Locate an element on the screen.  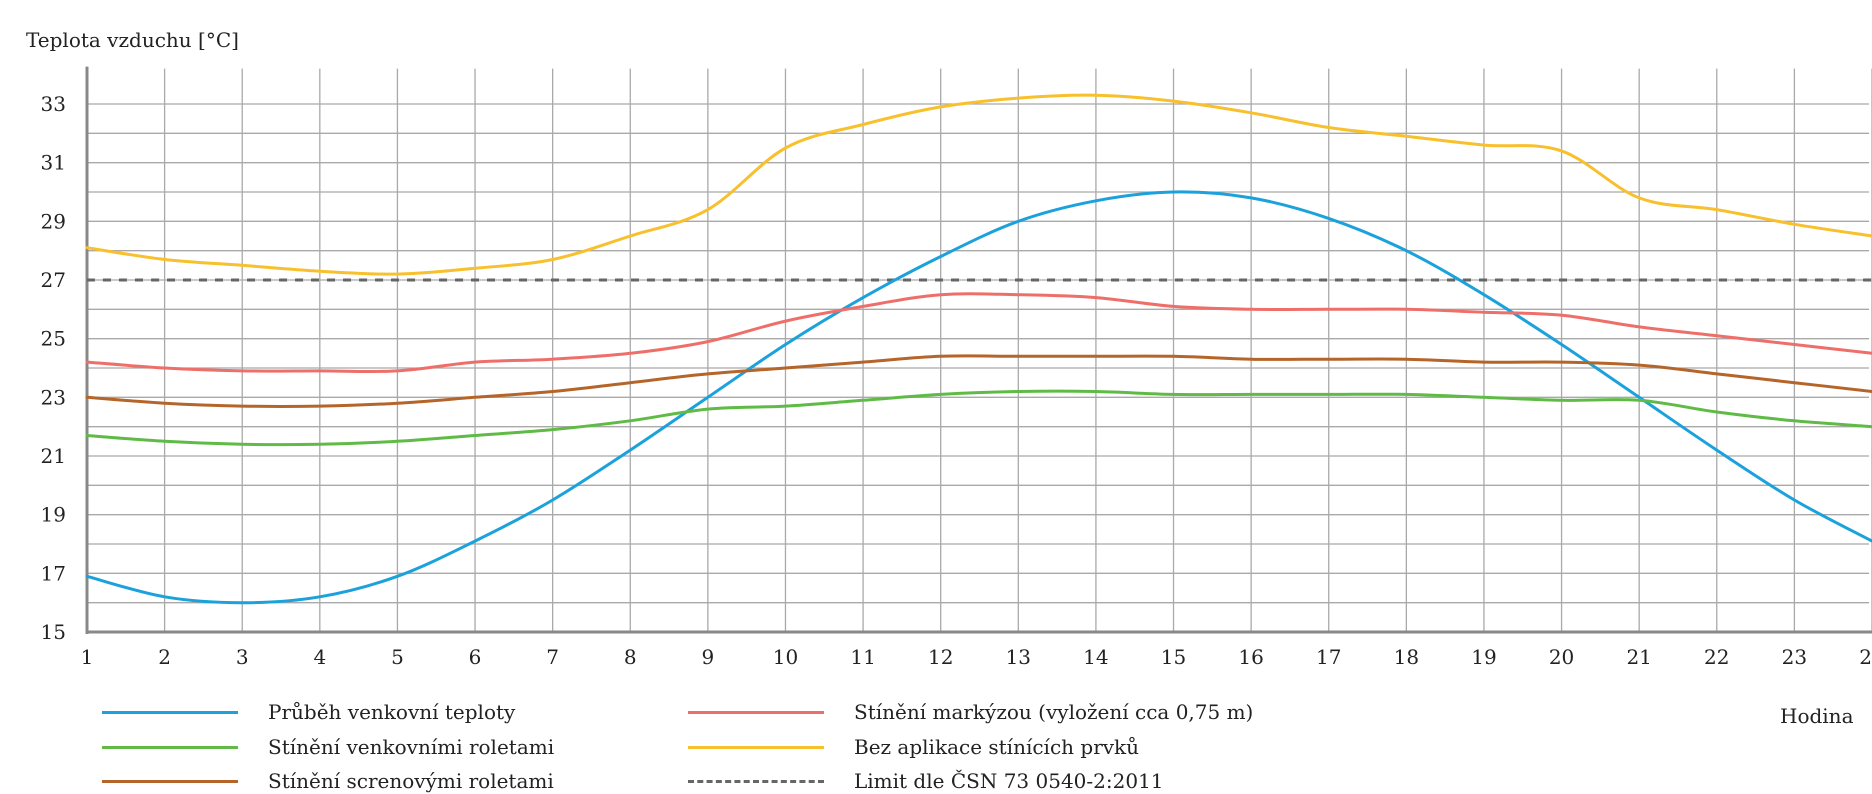
y-tick-label: 19 is located at coordinates (53, 515).